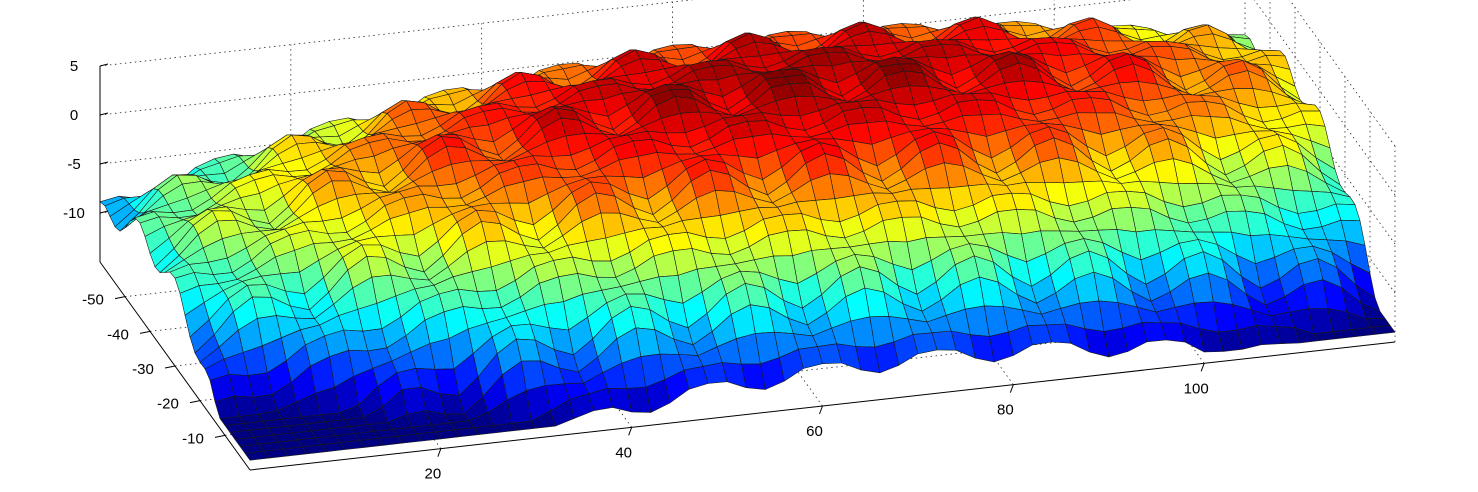 This screenshot has height=492, width=1478. Describe the element at coordinates (193, 438) in the screenshot. I see `y-tick-label: -10` at that location.